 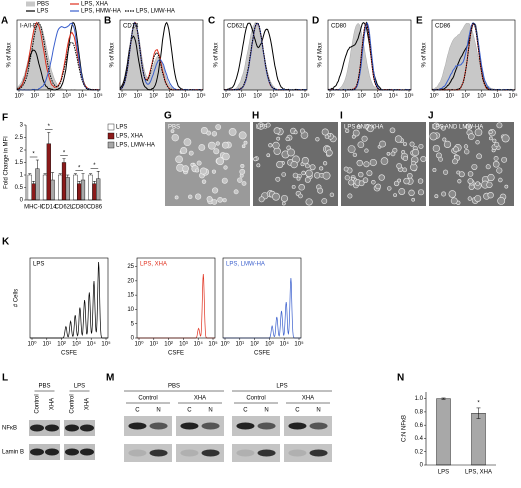 I want to click on y-tick-label: 3, so click(x=22, y=126).